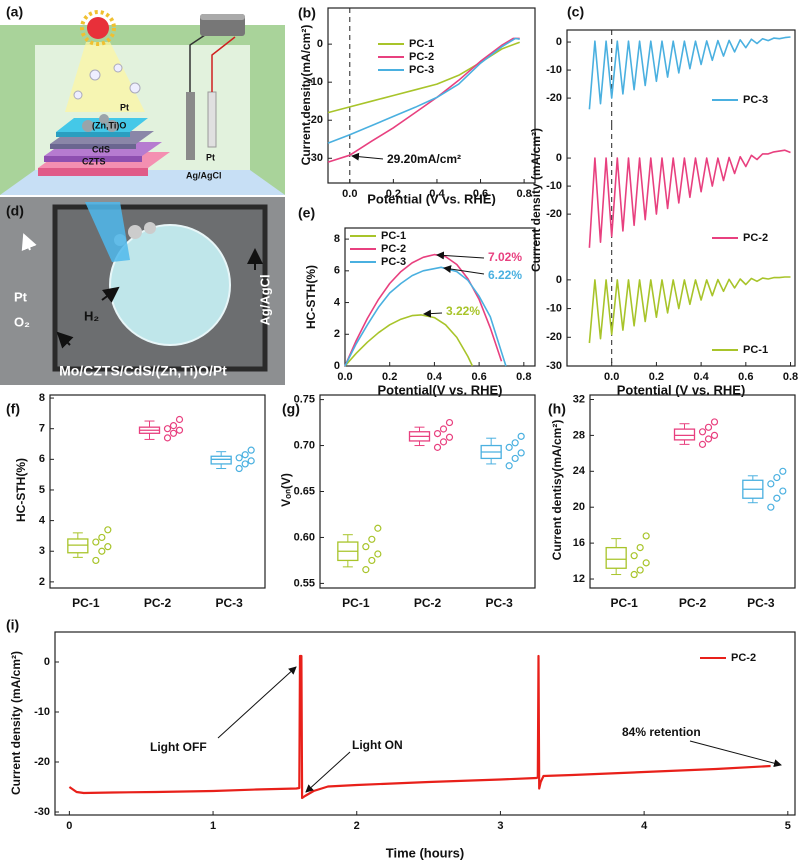  I want to click on x-tick-label: 0.4, so click(701, 377).